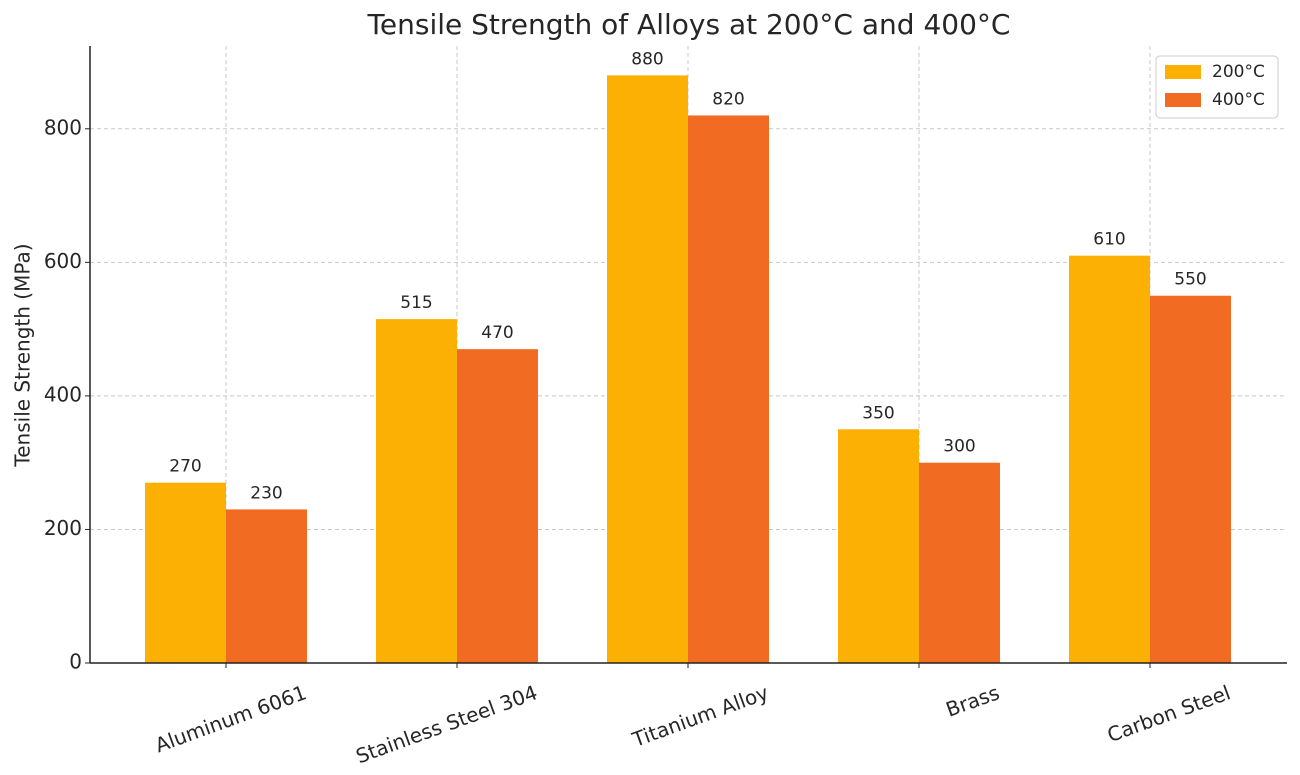  I want to click on y-tick-label: 400, so click(63, 394).